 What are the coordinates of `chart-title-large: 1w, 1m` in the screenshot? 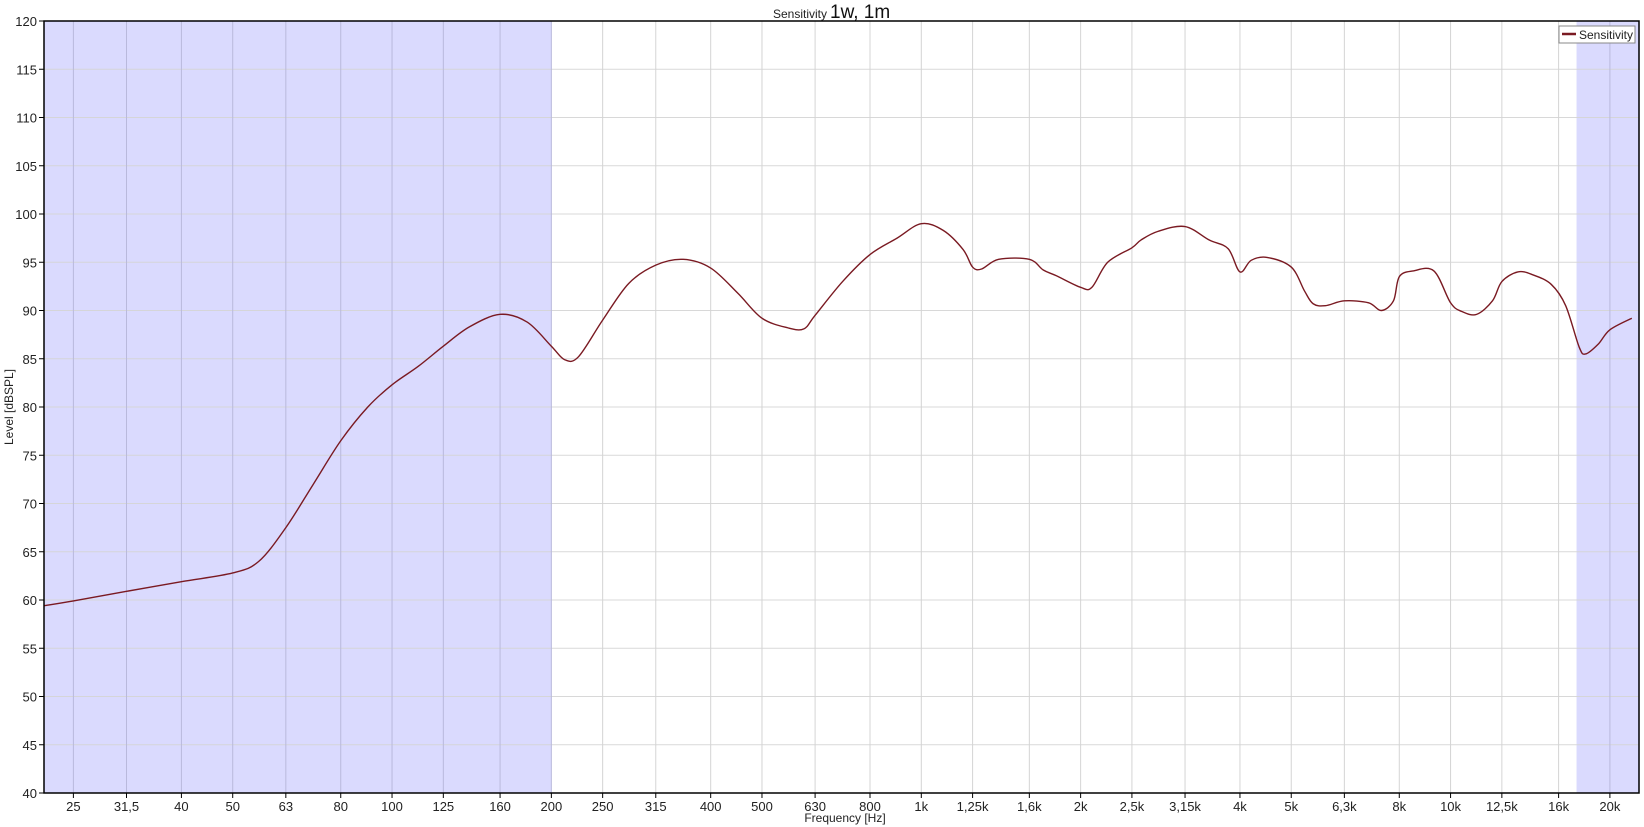 It's located at (860, 12).